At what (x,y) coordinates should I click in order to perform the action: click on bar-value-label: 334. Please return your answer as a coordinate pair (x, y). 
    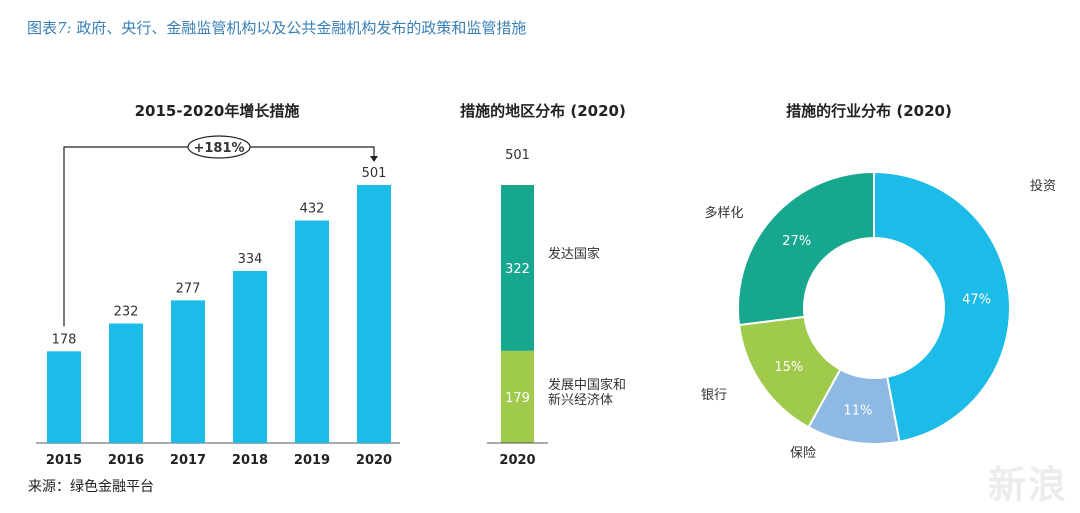
    Looking at the image, I should click on (250, 259).